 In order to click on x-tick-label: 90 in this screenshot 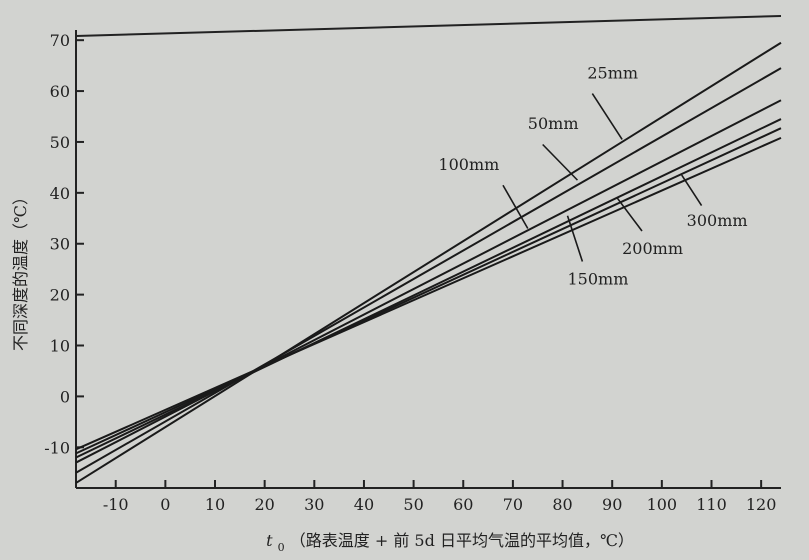, I will do `click(612, 504)`.